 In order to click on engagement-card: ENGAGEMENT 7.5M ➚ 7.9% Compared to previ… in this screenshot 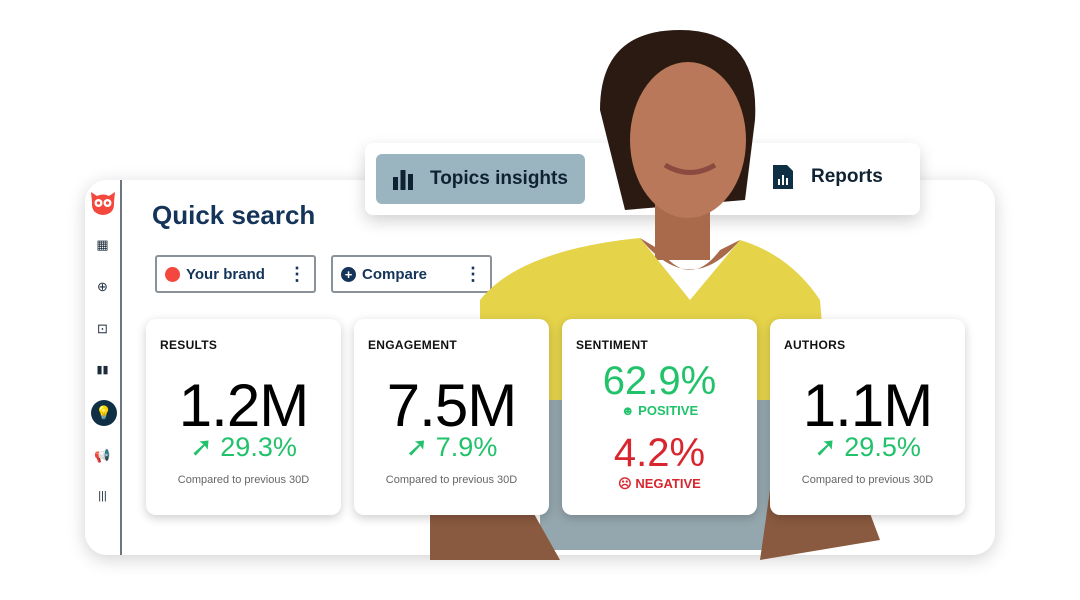, I will do `click(451, 417)`.